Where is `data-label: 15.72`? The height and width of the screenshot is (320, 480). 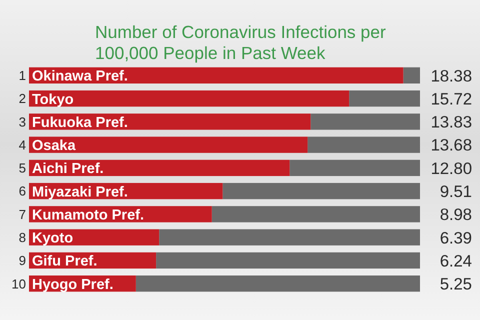 data-label: 15.72 is located at coordinates (451, 99).